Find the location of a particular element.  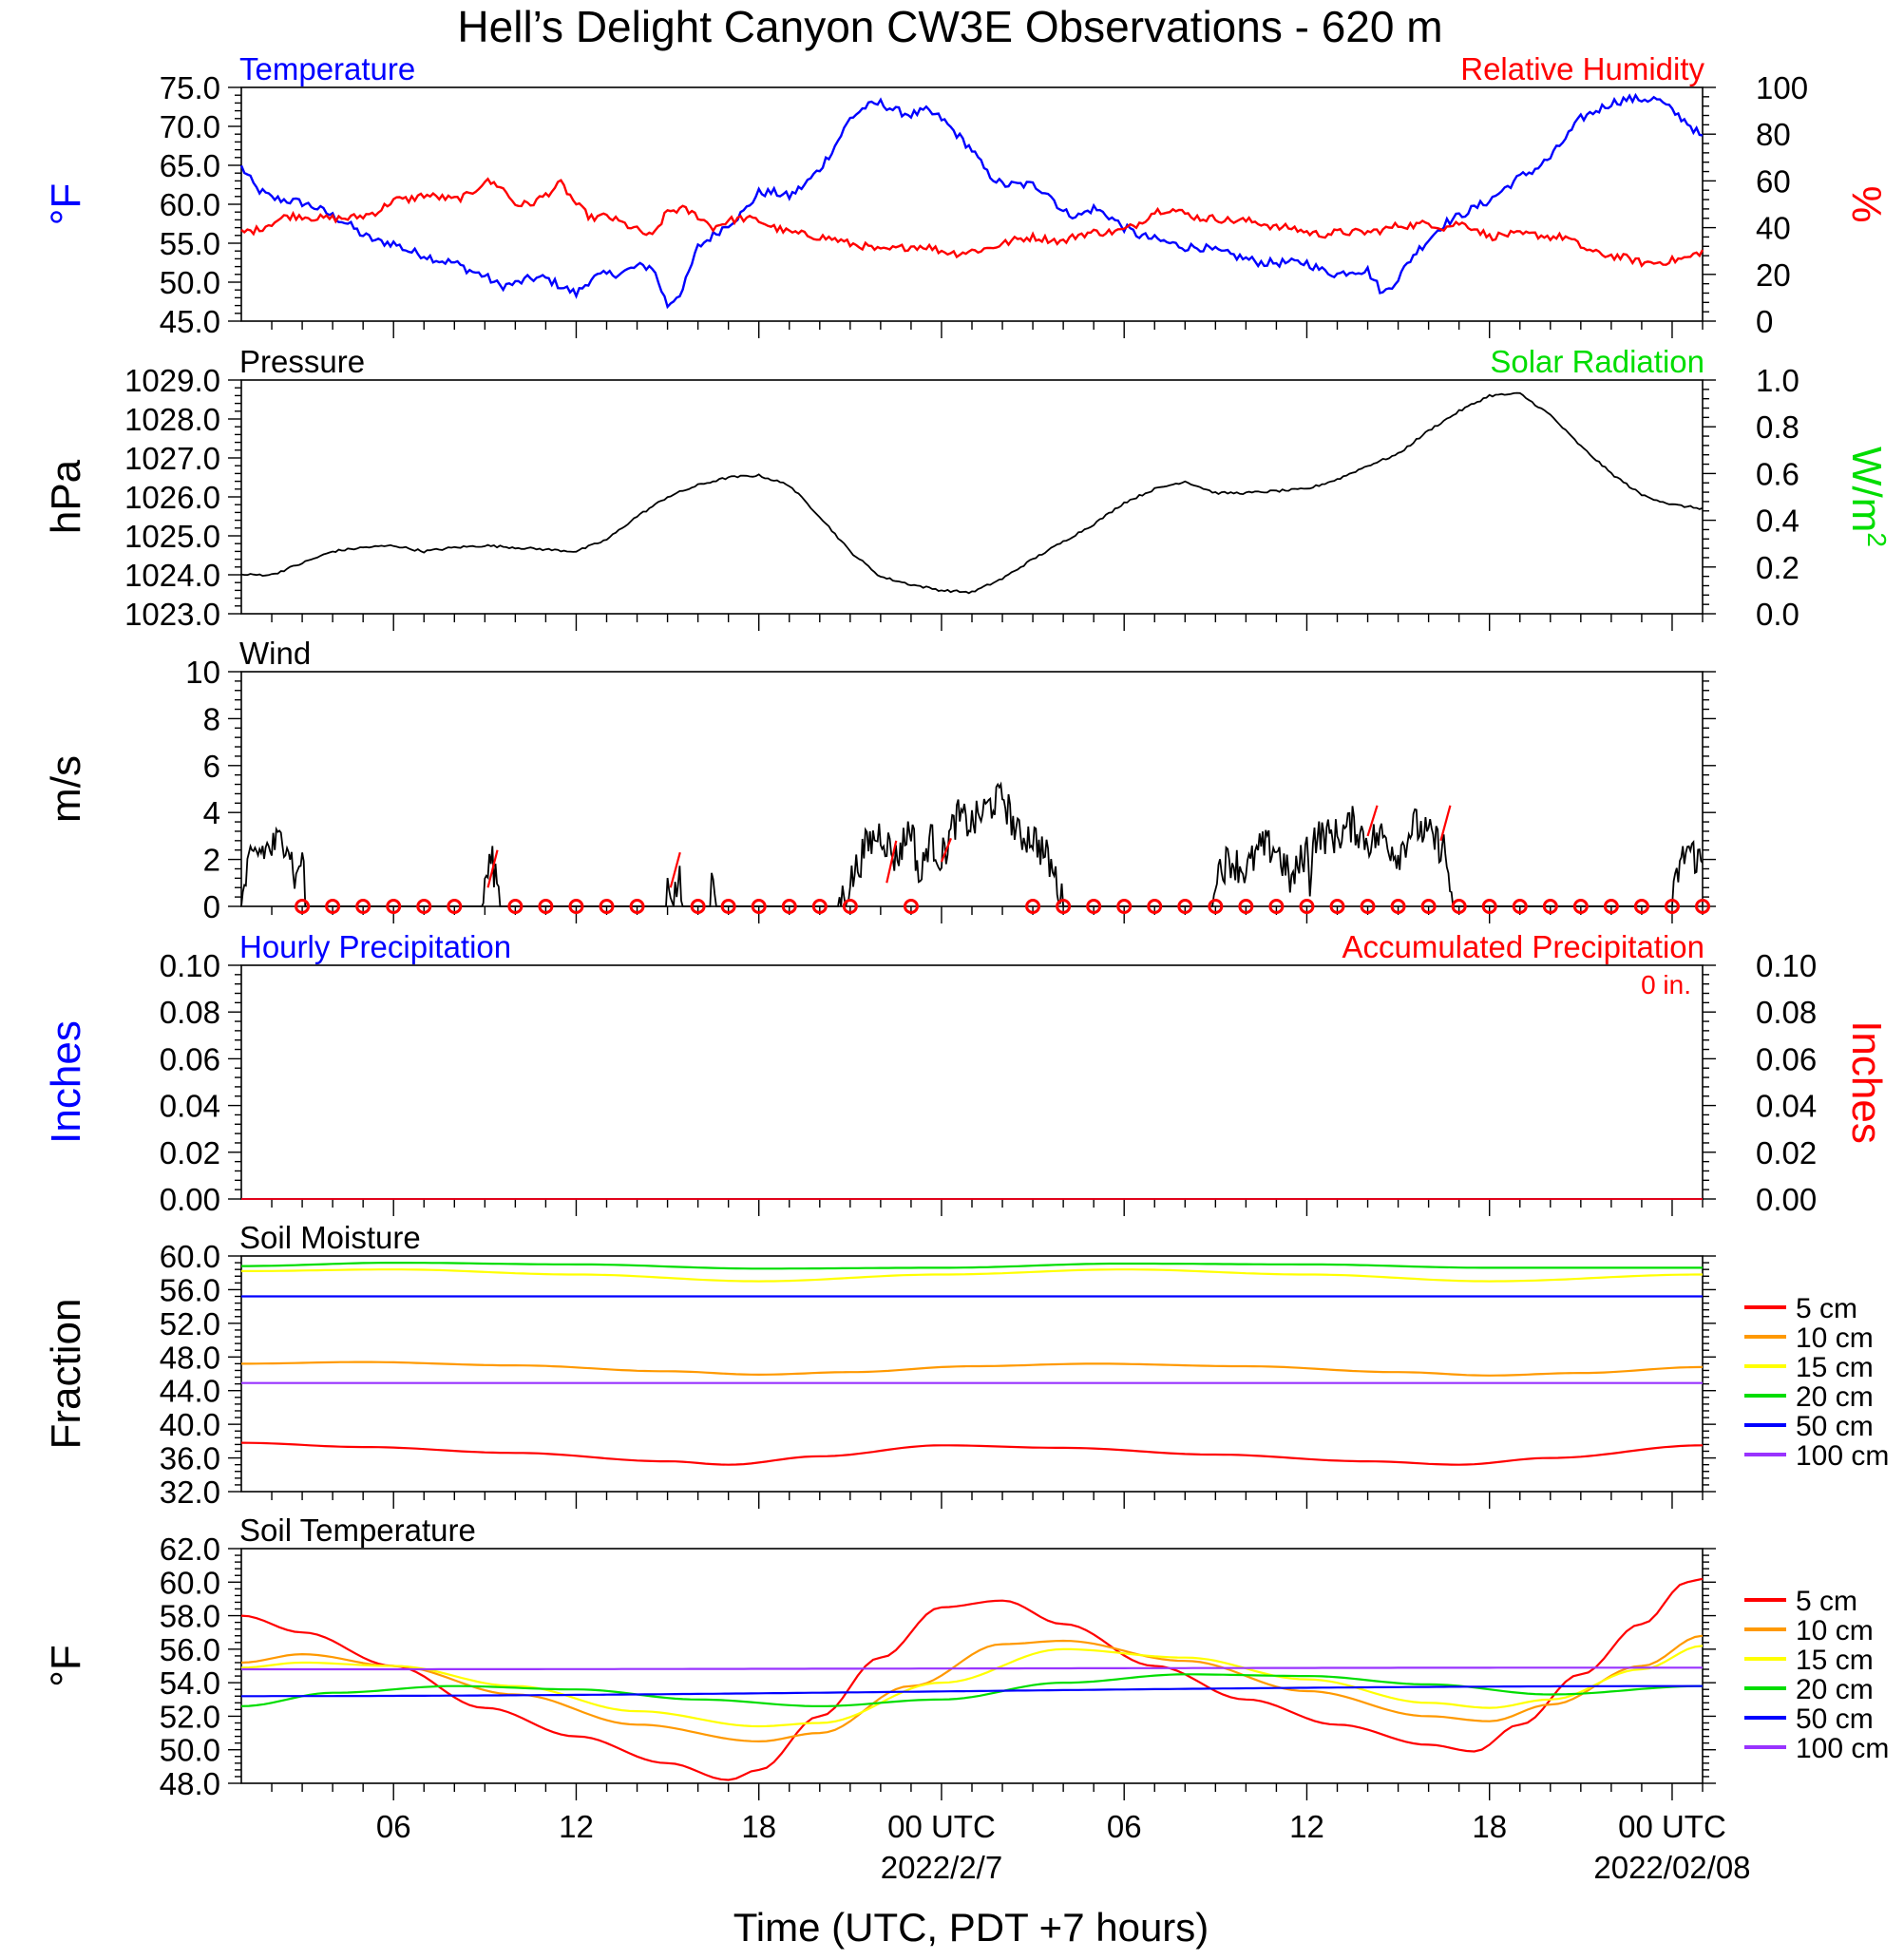

y-tick-label-right: 0.8 is located at coordinates (1778, 427).